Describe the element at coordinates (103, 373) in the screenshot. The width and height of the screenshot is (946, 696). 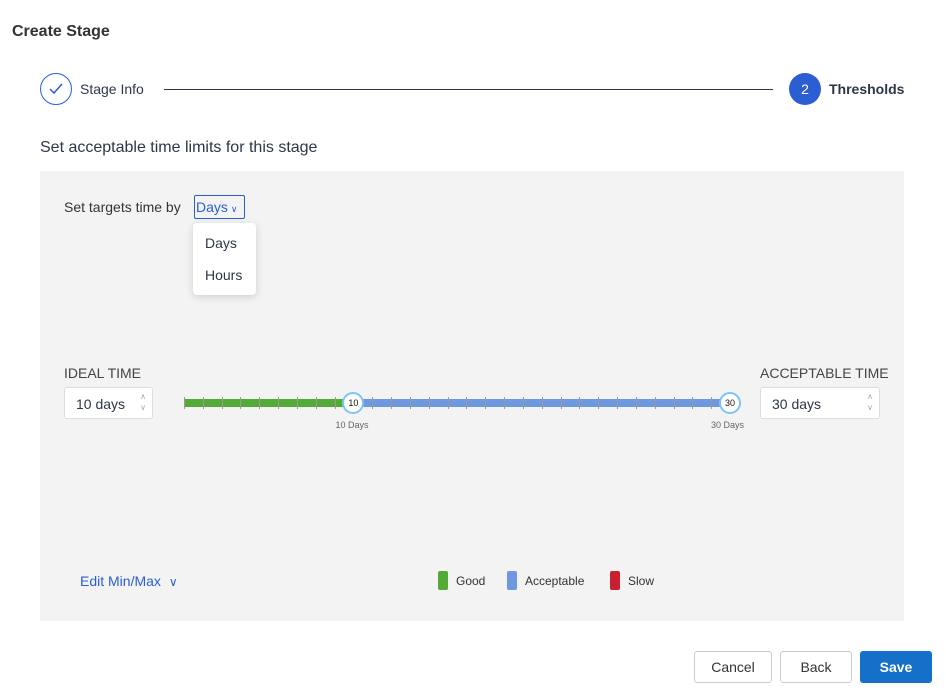
I see `ideal-time-label: IDEAL TIME` at that location.